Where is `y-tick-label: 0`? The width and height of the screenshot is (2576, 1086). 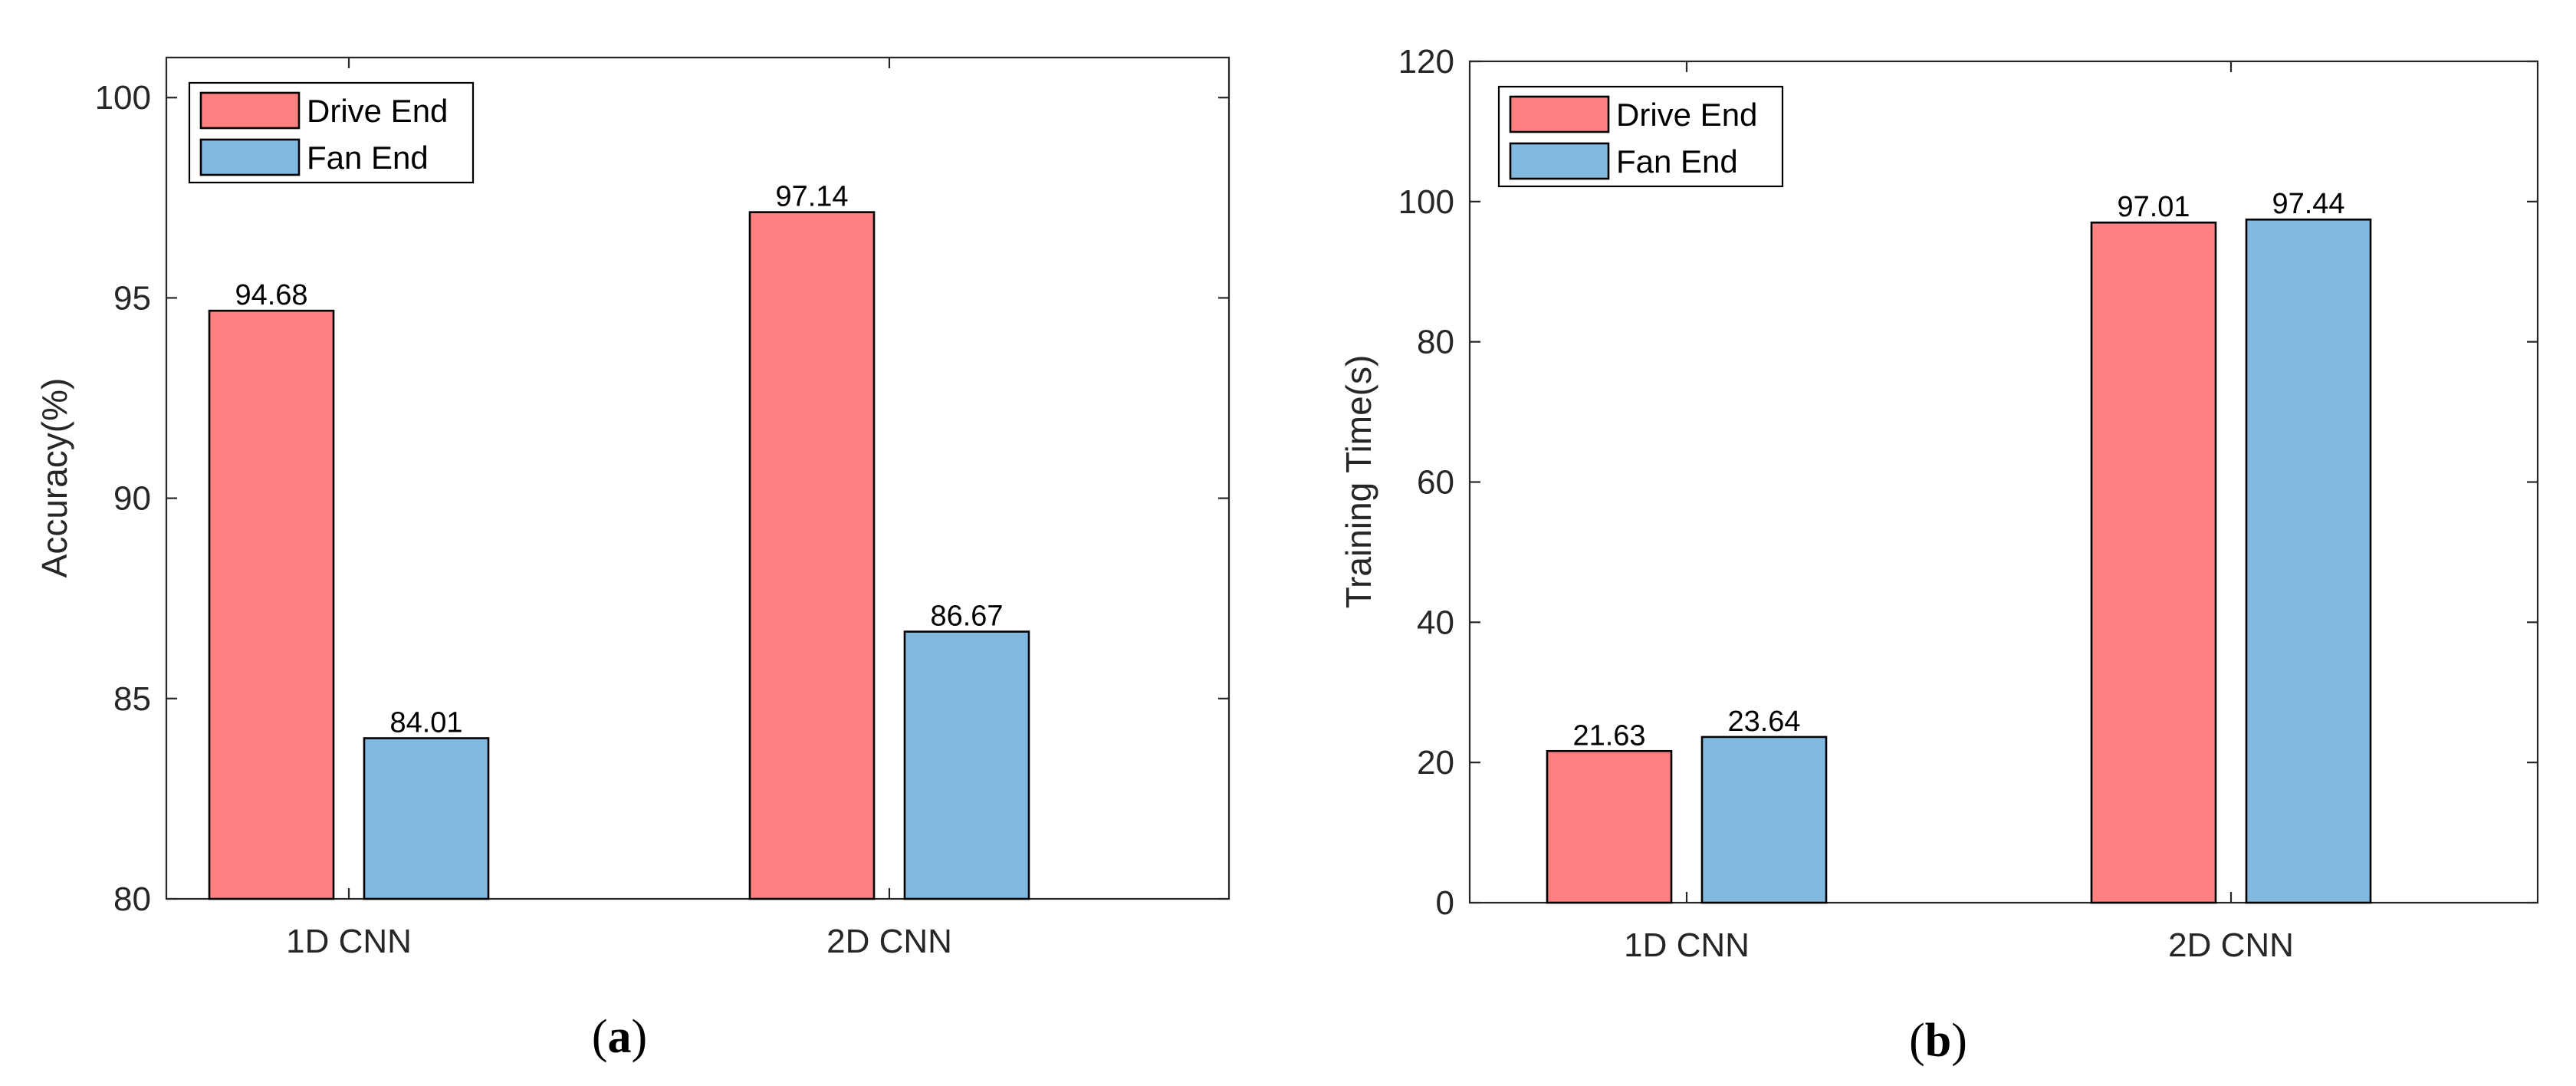 y-tick-label: 0 is located at coordinates (1445, 903).